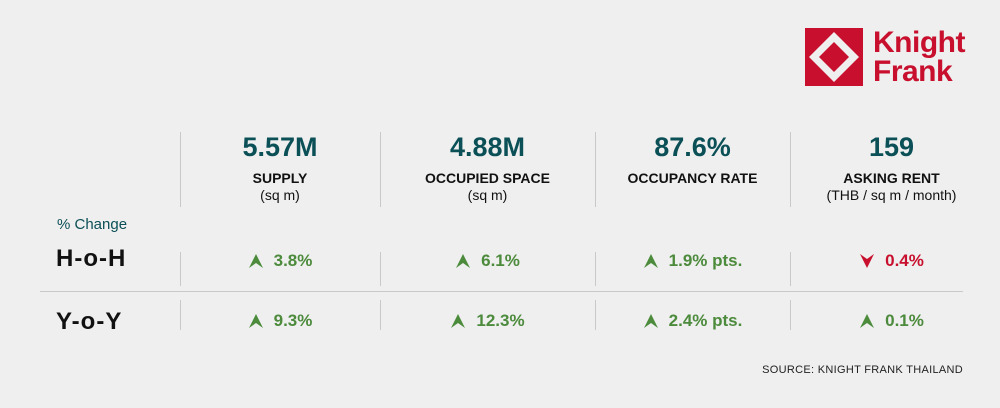 This screenshot has width=1000, height=408. I want to click on change-value: 12.3%, so click(500, 320).